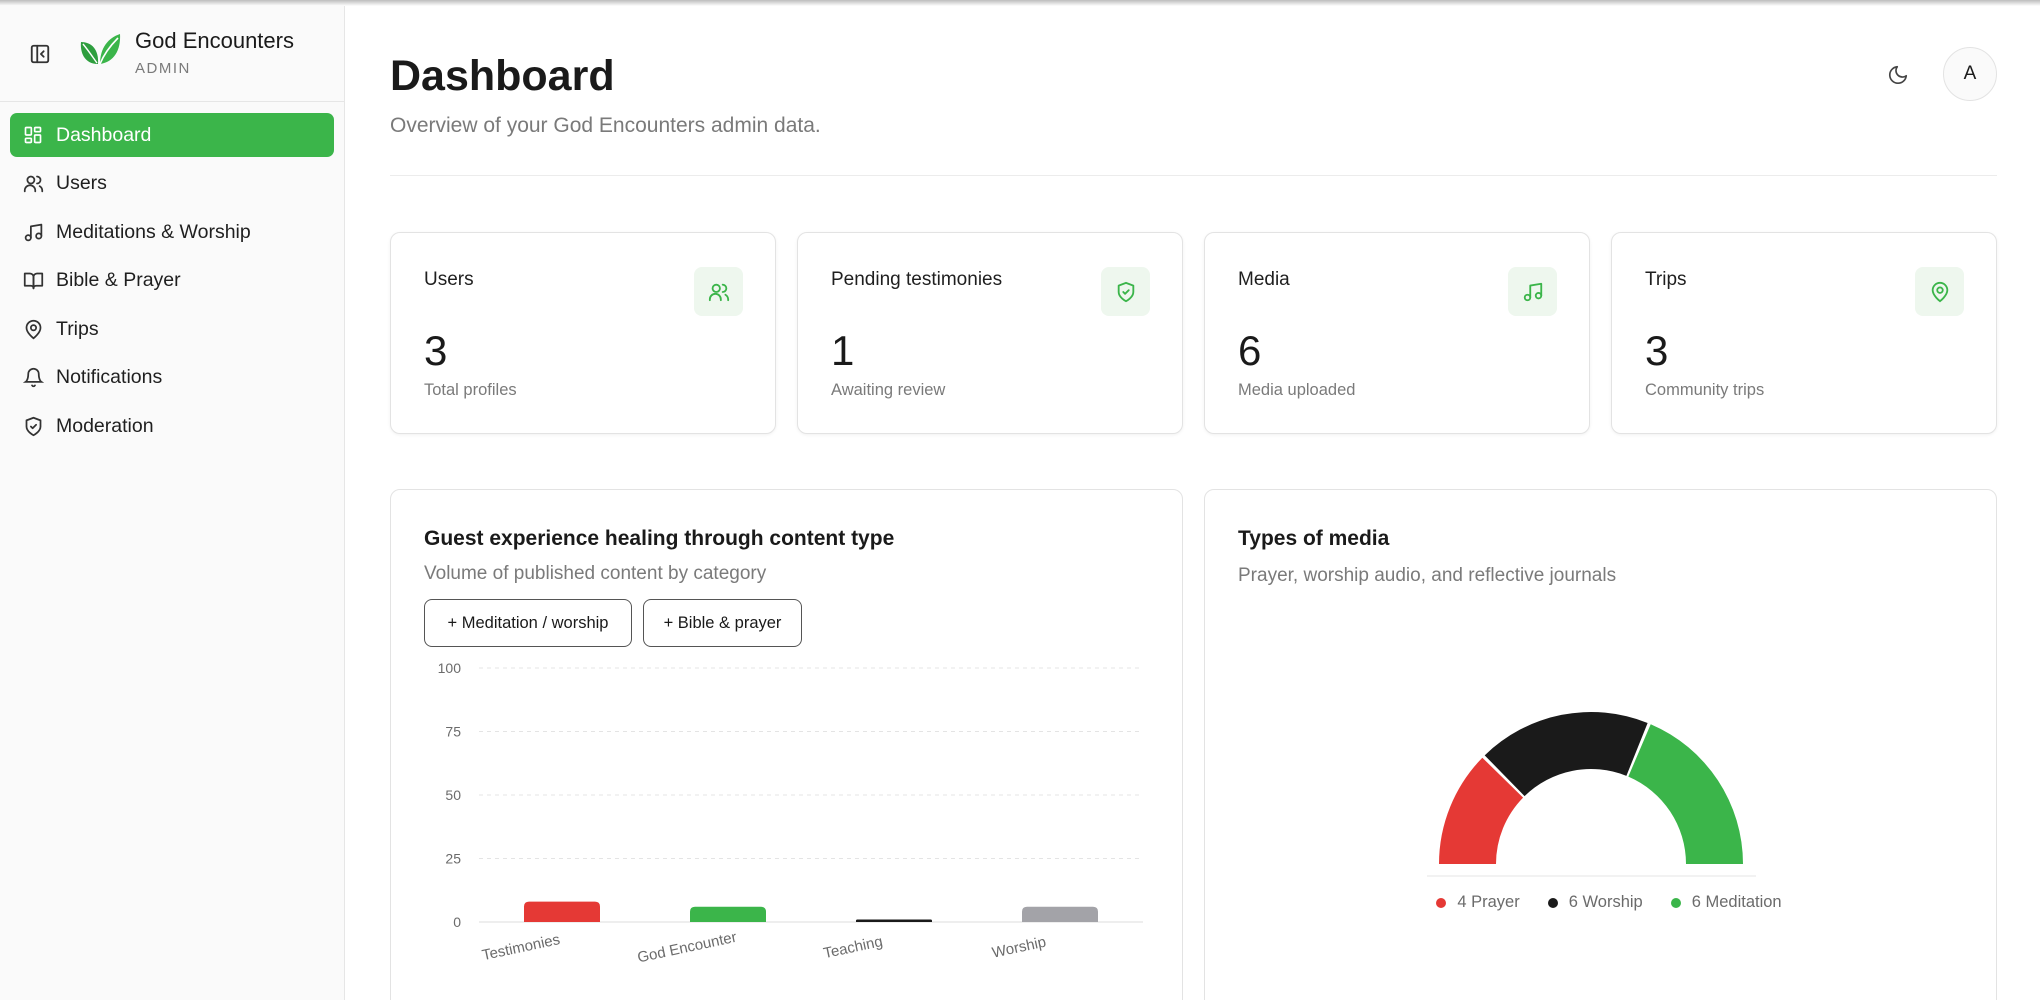  Describe the element at coordinates (1481, 810) in the screenshot. I see `slice-prayer` at that location.